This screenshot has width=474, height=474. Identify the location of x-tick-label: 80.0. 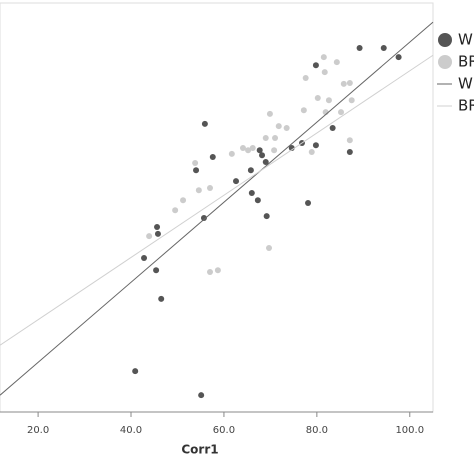
(317, 430).